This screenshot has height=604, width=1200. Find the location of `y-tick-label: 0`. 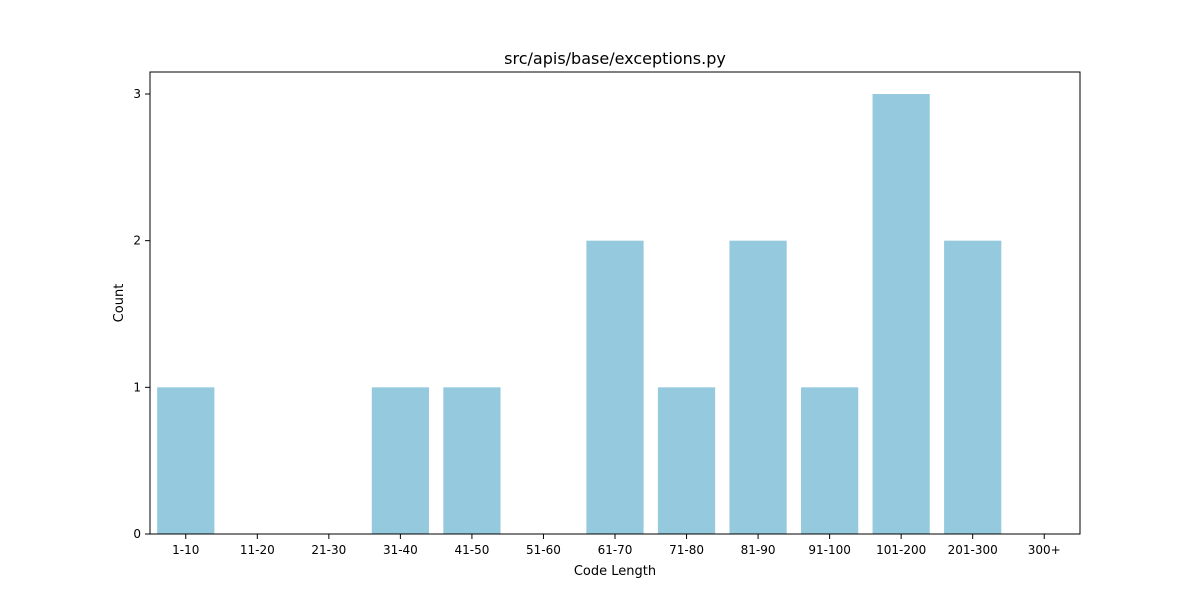

y-tick-label: 0 is located at coordinates (137, 534).